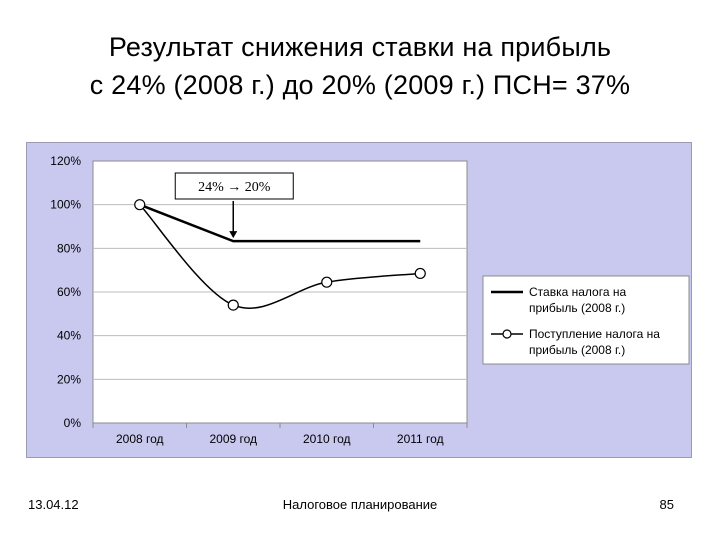 The height and width of the screenshot is (540, 720). Describe the element at coordinates (666, 504) in the screenshot. I see `page-number: 85` at that location.